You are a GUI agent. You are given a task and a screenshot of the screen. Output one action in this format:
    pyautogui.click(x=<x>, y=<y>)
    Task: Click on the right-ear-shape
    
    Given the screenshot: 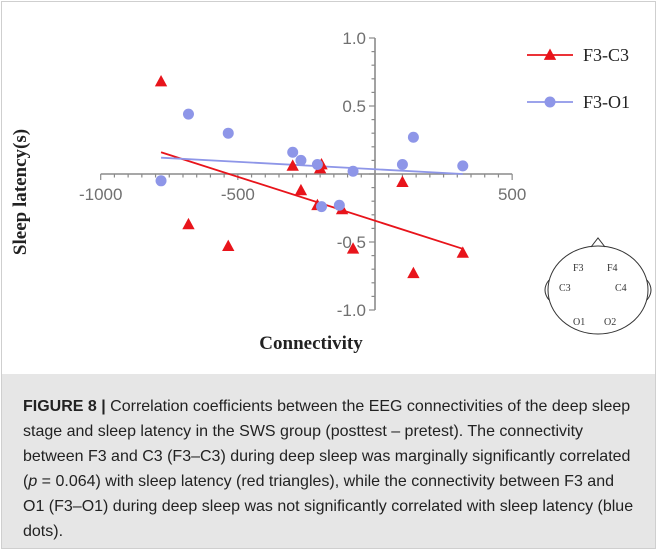 What is the action you would take?
    pyautogui.click(x=649, y=290)
    